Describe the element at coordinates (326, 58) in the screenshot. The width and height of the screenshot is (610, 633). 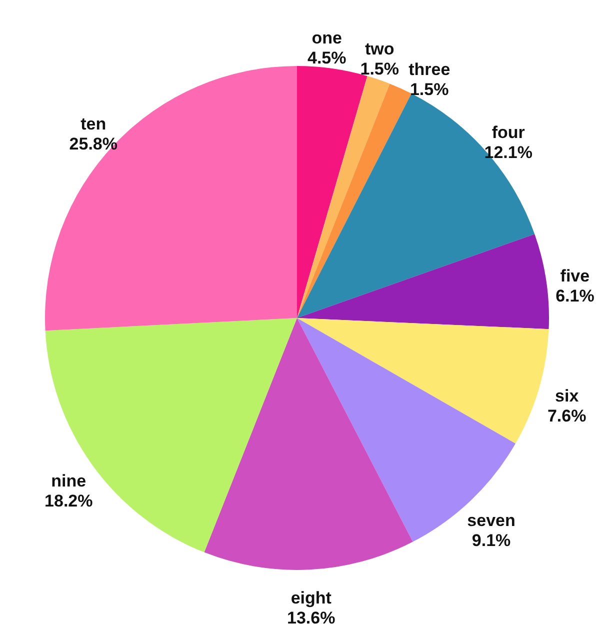
I see `data-label: 4.5%` at that location.